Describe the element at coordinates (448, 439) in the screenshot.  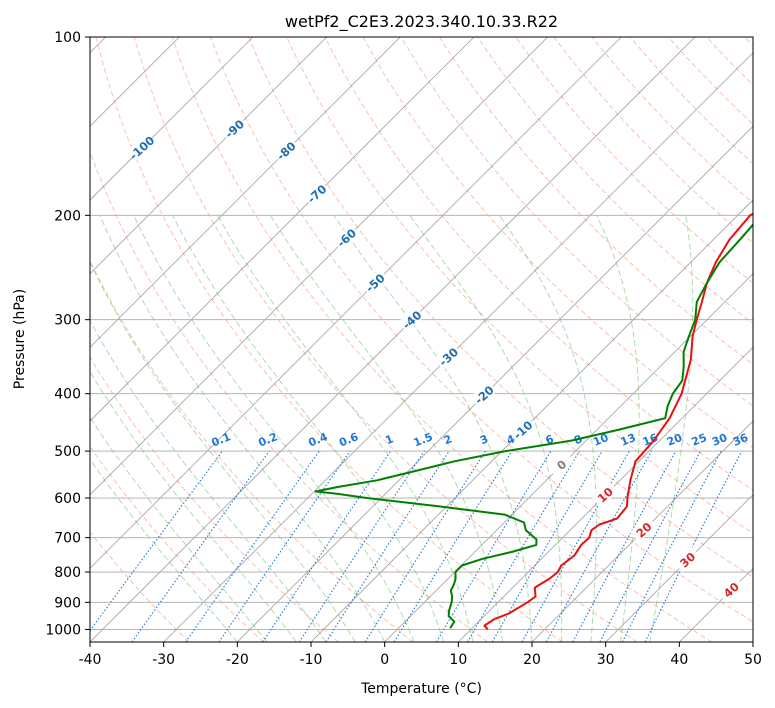
I see `mixing-ratio-label: 2` at that location.